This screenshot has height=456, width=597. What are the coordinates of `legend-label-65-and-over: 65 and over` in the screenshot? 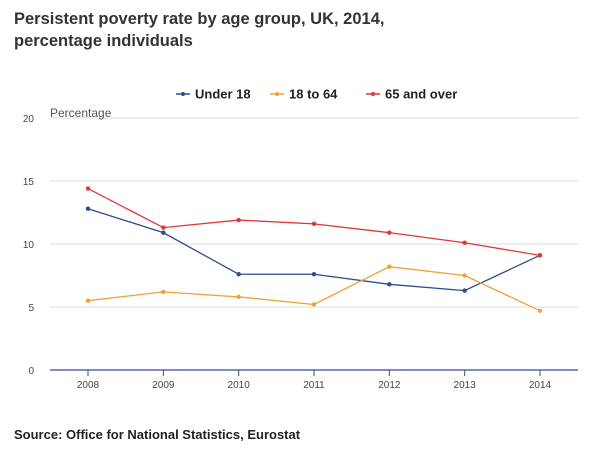 It's located at (421, 94).